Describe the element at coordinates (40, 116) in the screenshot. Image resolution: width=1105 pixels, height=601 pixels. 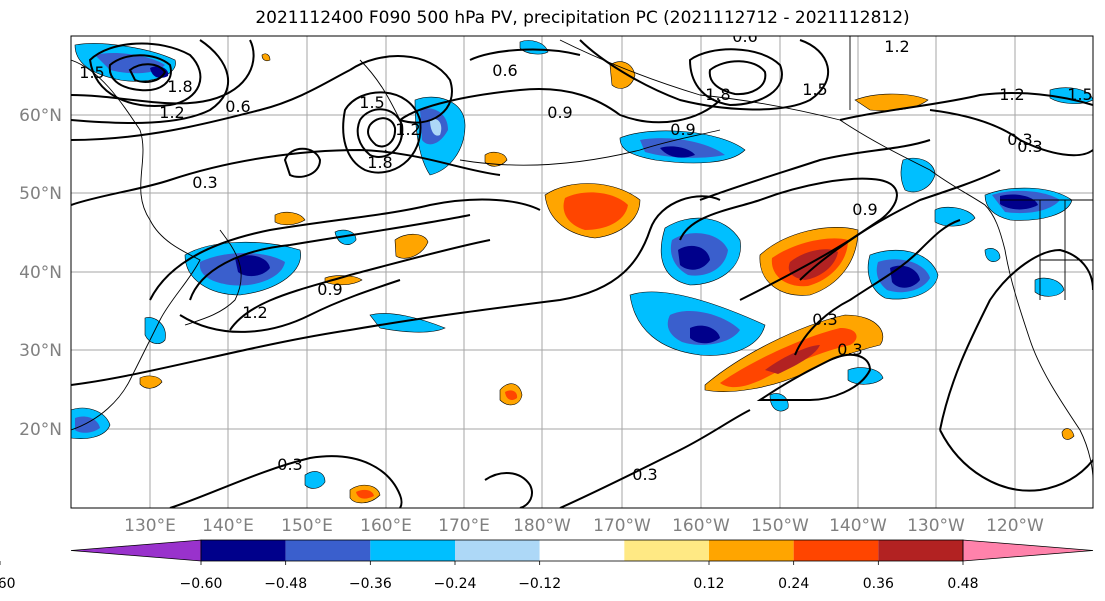
I see `lat-tick-label: 60°N` at that location.